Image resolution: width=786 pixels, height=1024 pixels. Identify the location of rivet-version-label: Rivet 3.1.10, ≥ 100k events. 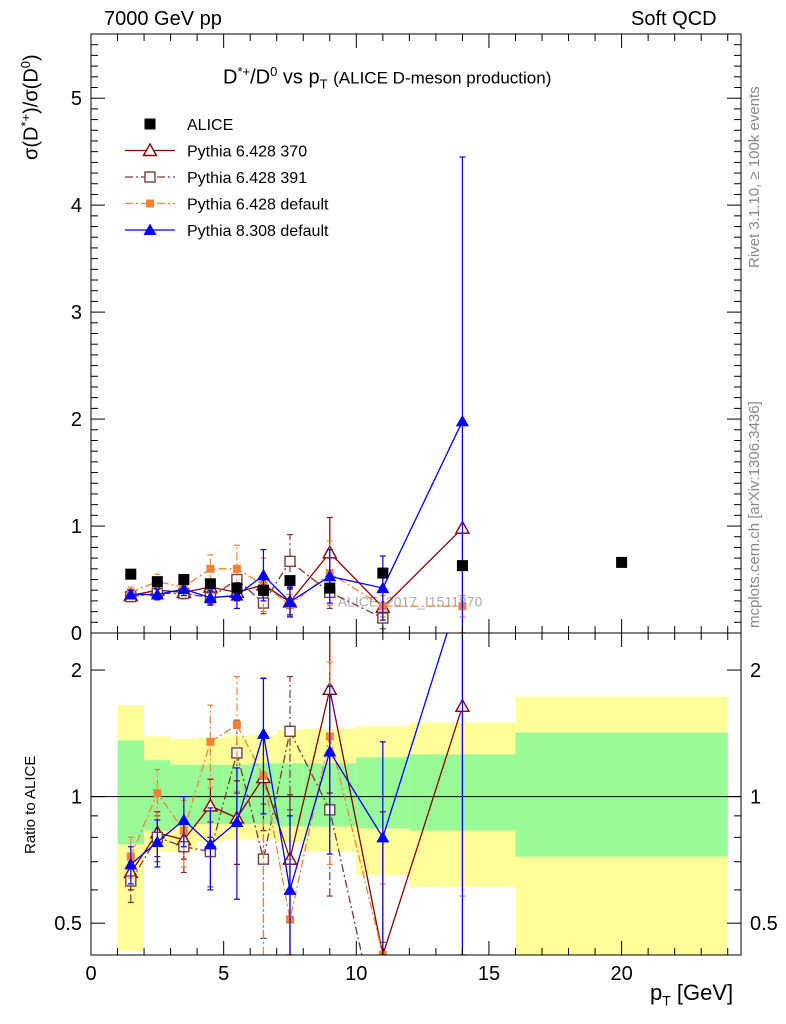
(754, 177).